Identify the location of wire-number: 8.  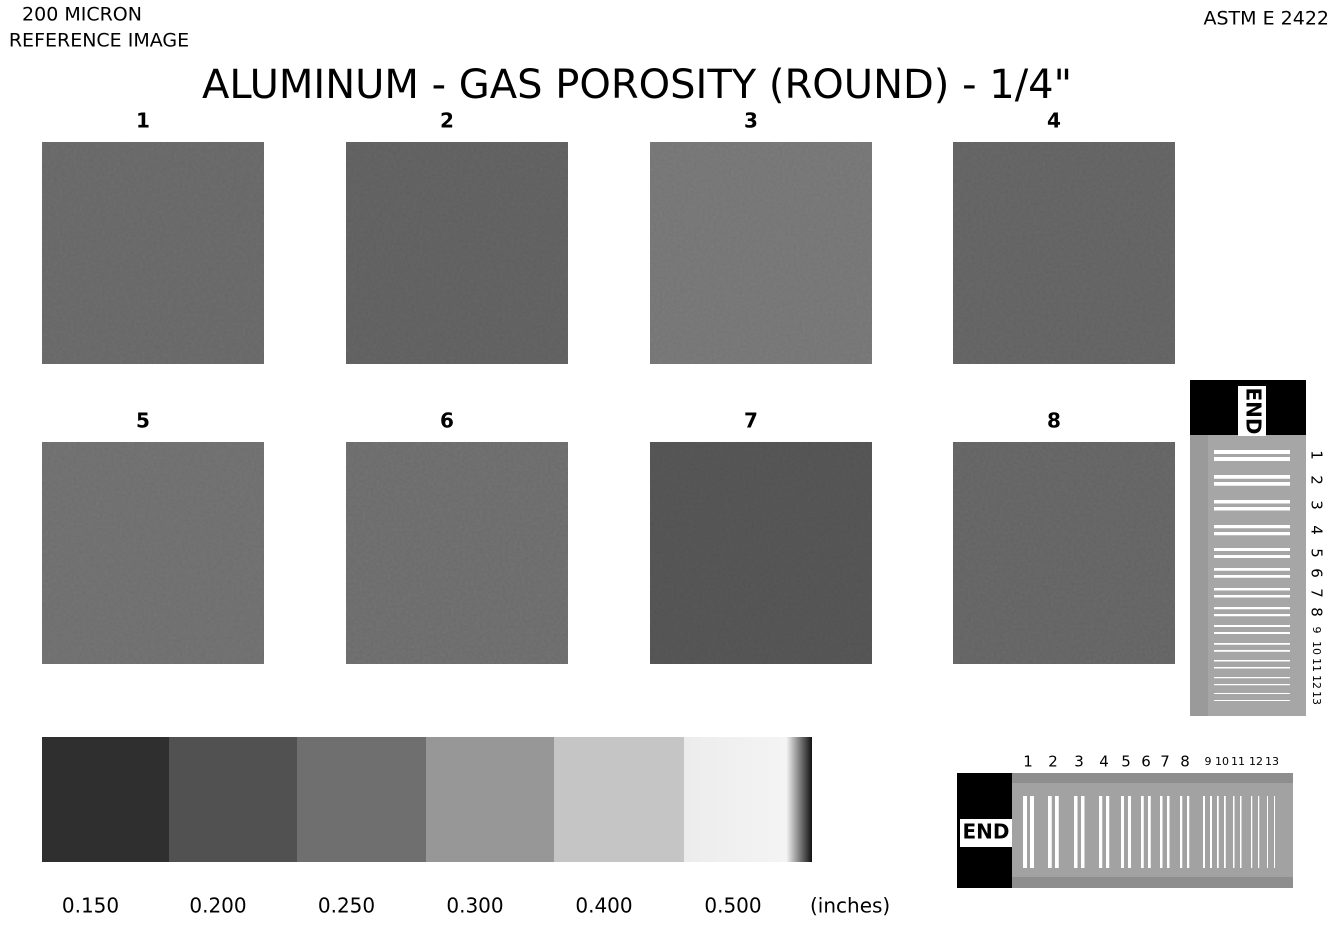
(1185, 762).